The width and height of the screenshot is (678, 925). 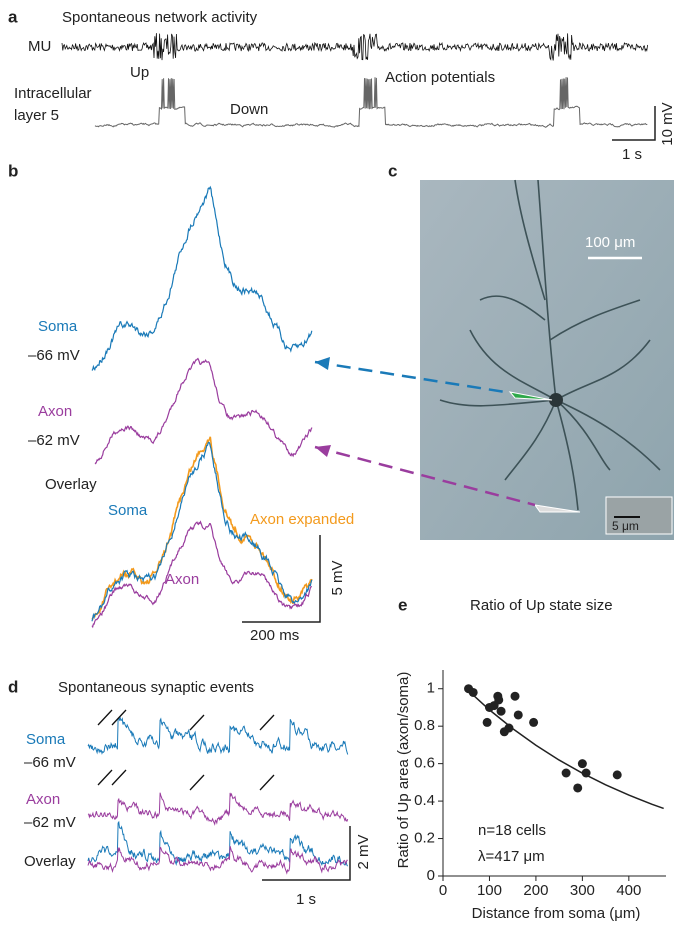 I want to click on annotation: Action potentials, so click(x=440, y=77).